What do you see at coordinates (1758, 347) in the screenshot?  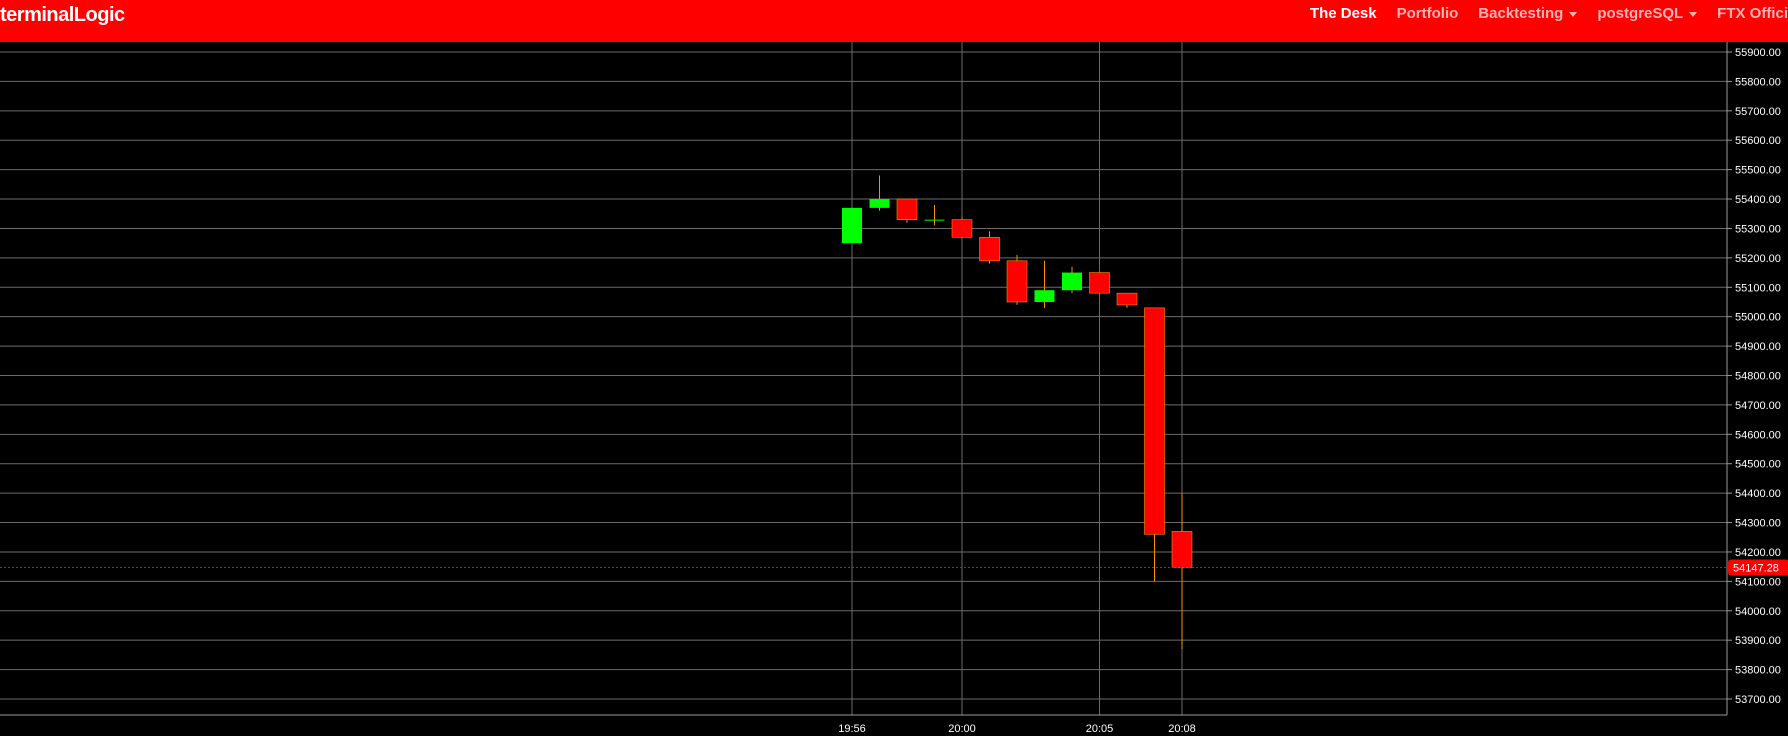 I see `y-tick-label: 54900.00` at bounding box center [1758, 347].